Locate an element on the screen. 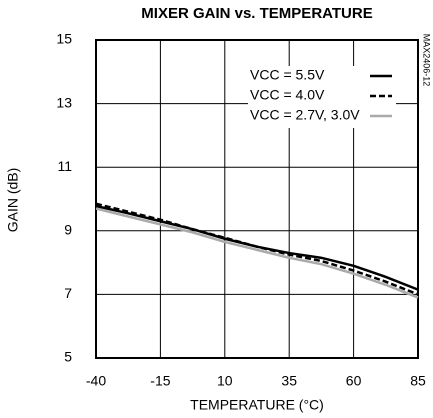 Image resolution: width=433 pixels, height=418 pixels. y-tick-label: 5 is located at coordinates (68, 357).